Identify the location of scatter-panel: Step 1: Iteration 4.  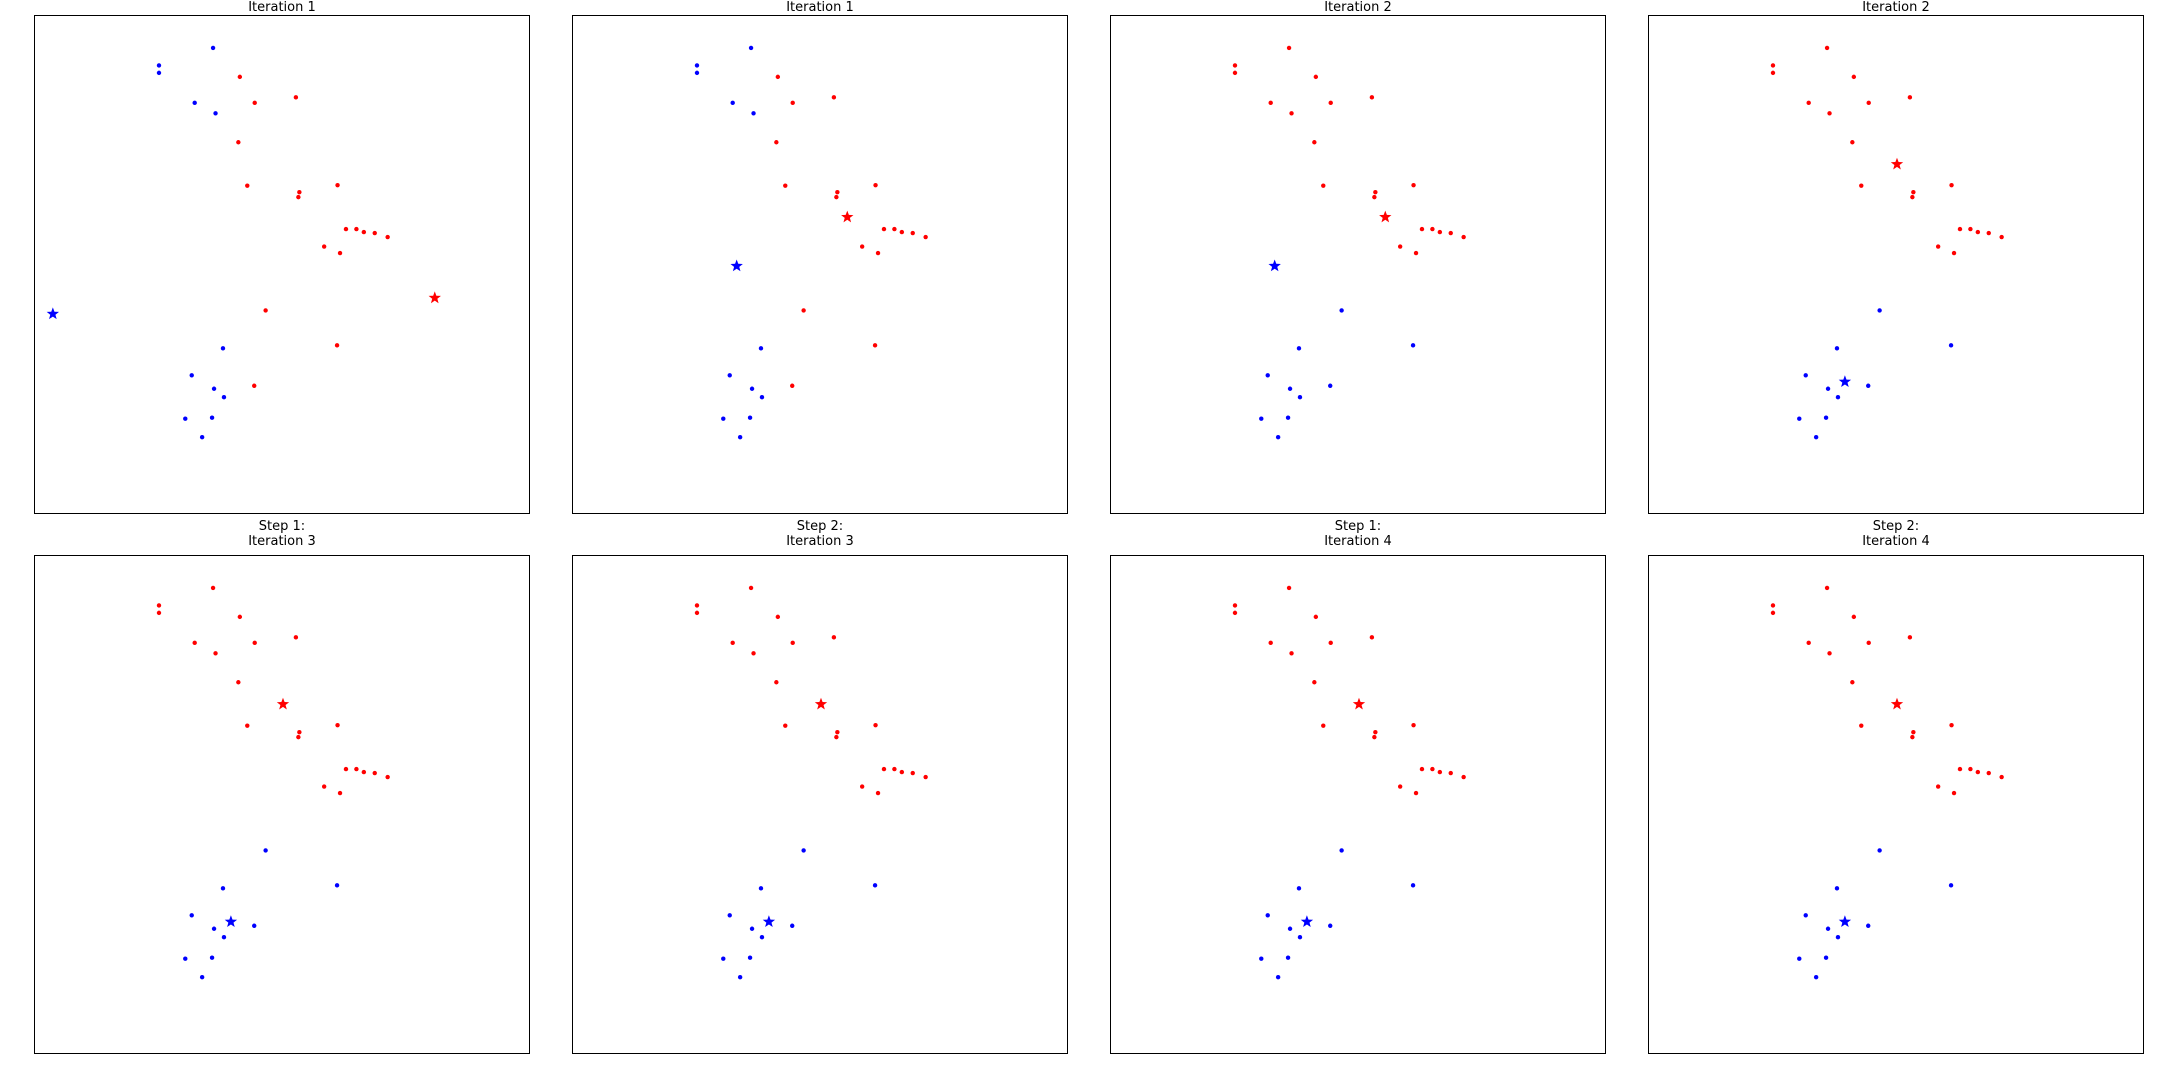
(1358, 786).